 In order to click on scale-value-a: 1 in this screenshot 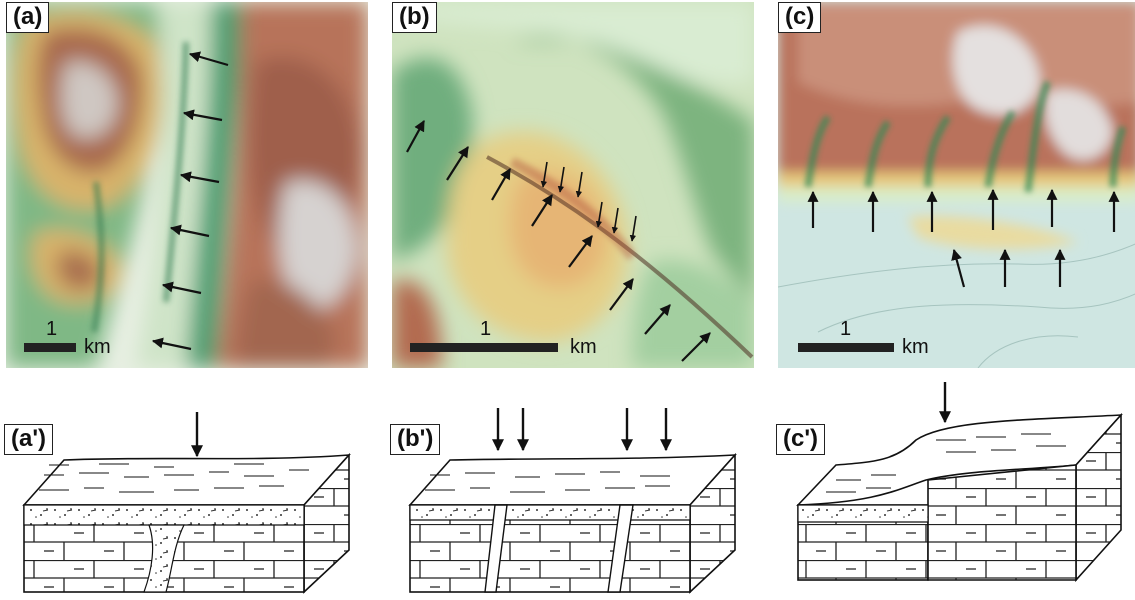, I will do `click(52, 329)`.